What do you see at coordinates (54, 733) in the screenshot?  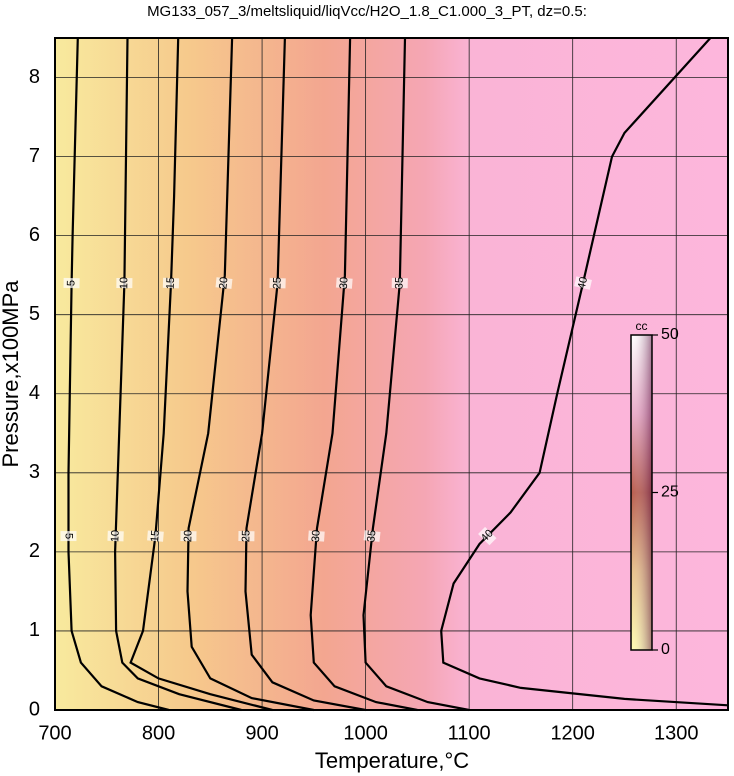 I see `x-tick-label: 700` at bounding box center [54, 733].